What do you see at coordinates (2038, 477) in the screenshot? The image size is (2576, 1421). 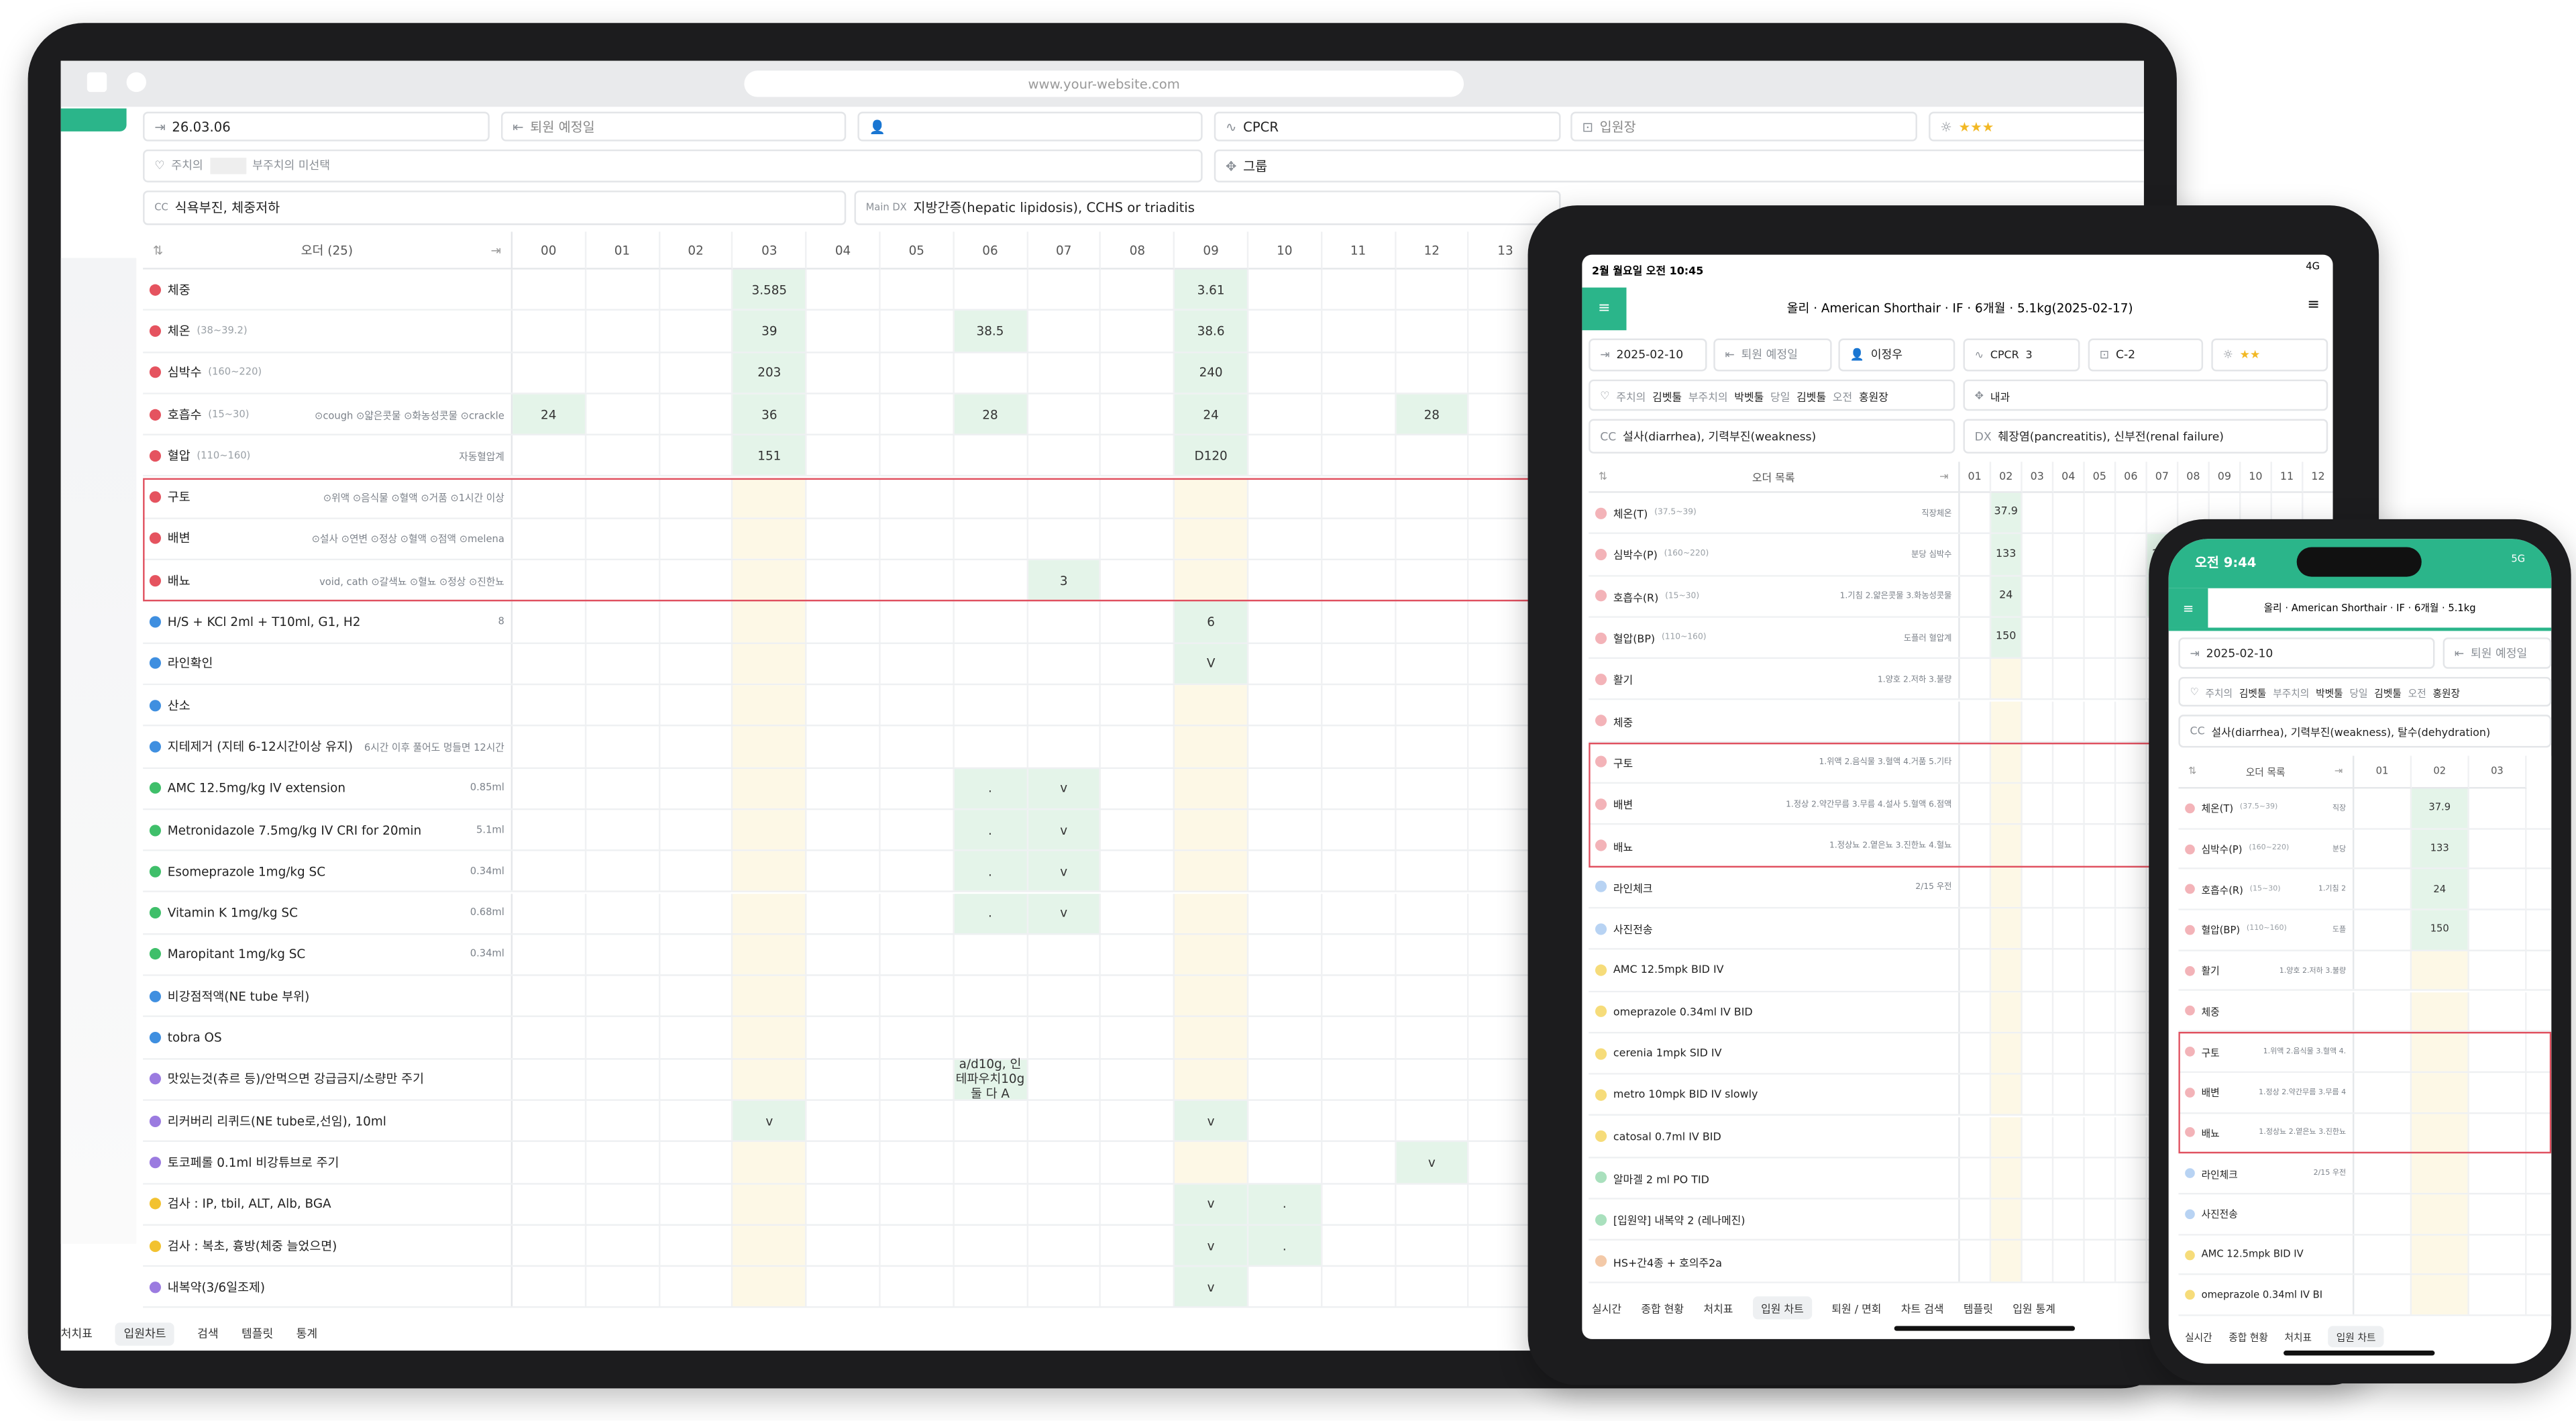 I see `hour-header: 03` at bounding box center [2038, 477].